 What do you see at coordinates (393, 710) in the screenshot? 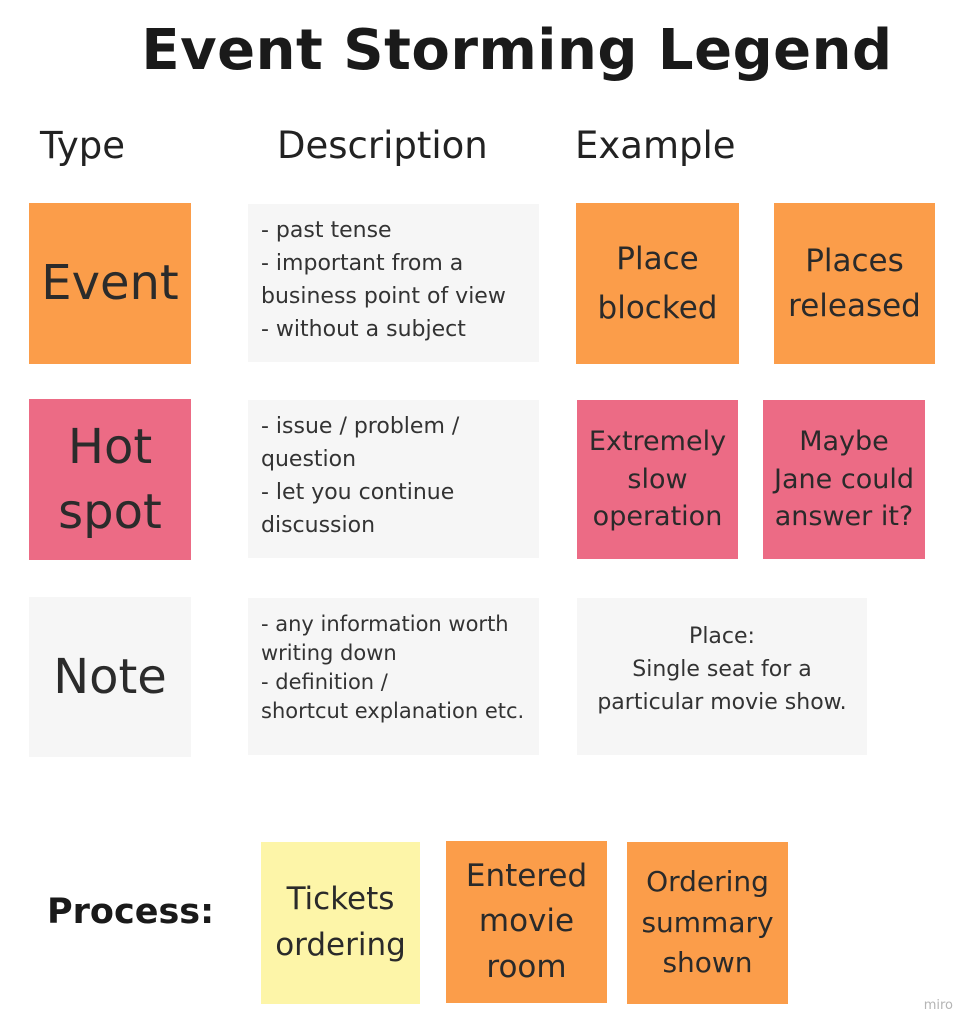
I see `description-line: shortcut explanation etc.` at bounding box center [393, 710].